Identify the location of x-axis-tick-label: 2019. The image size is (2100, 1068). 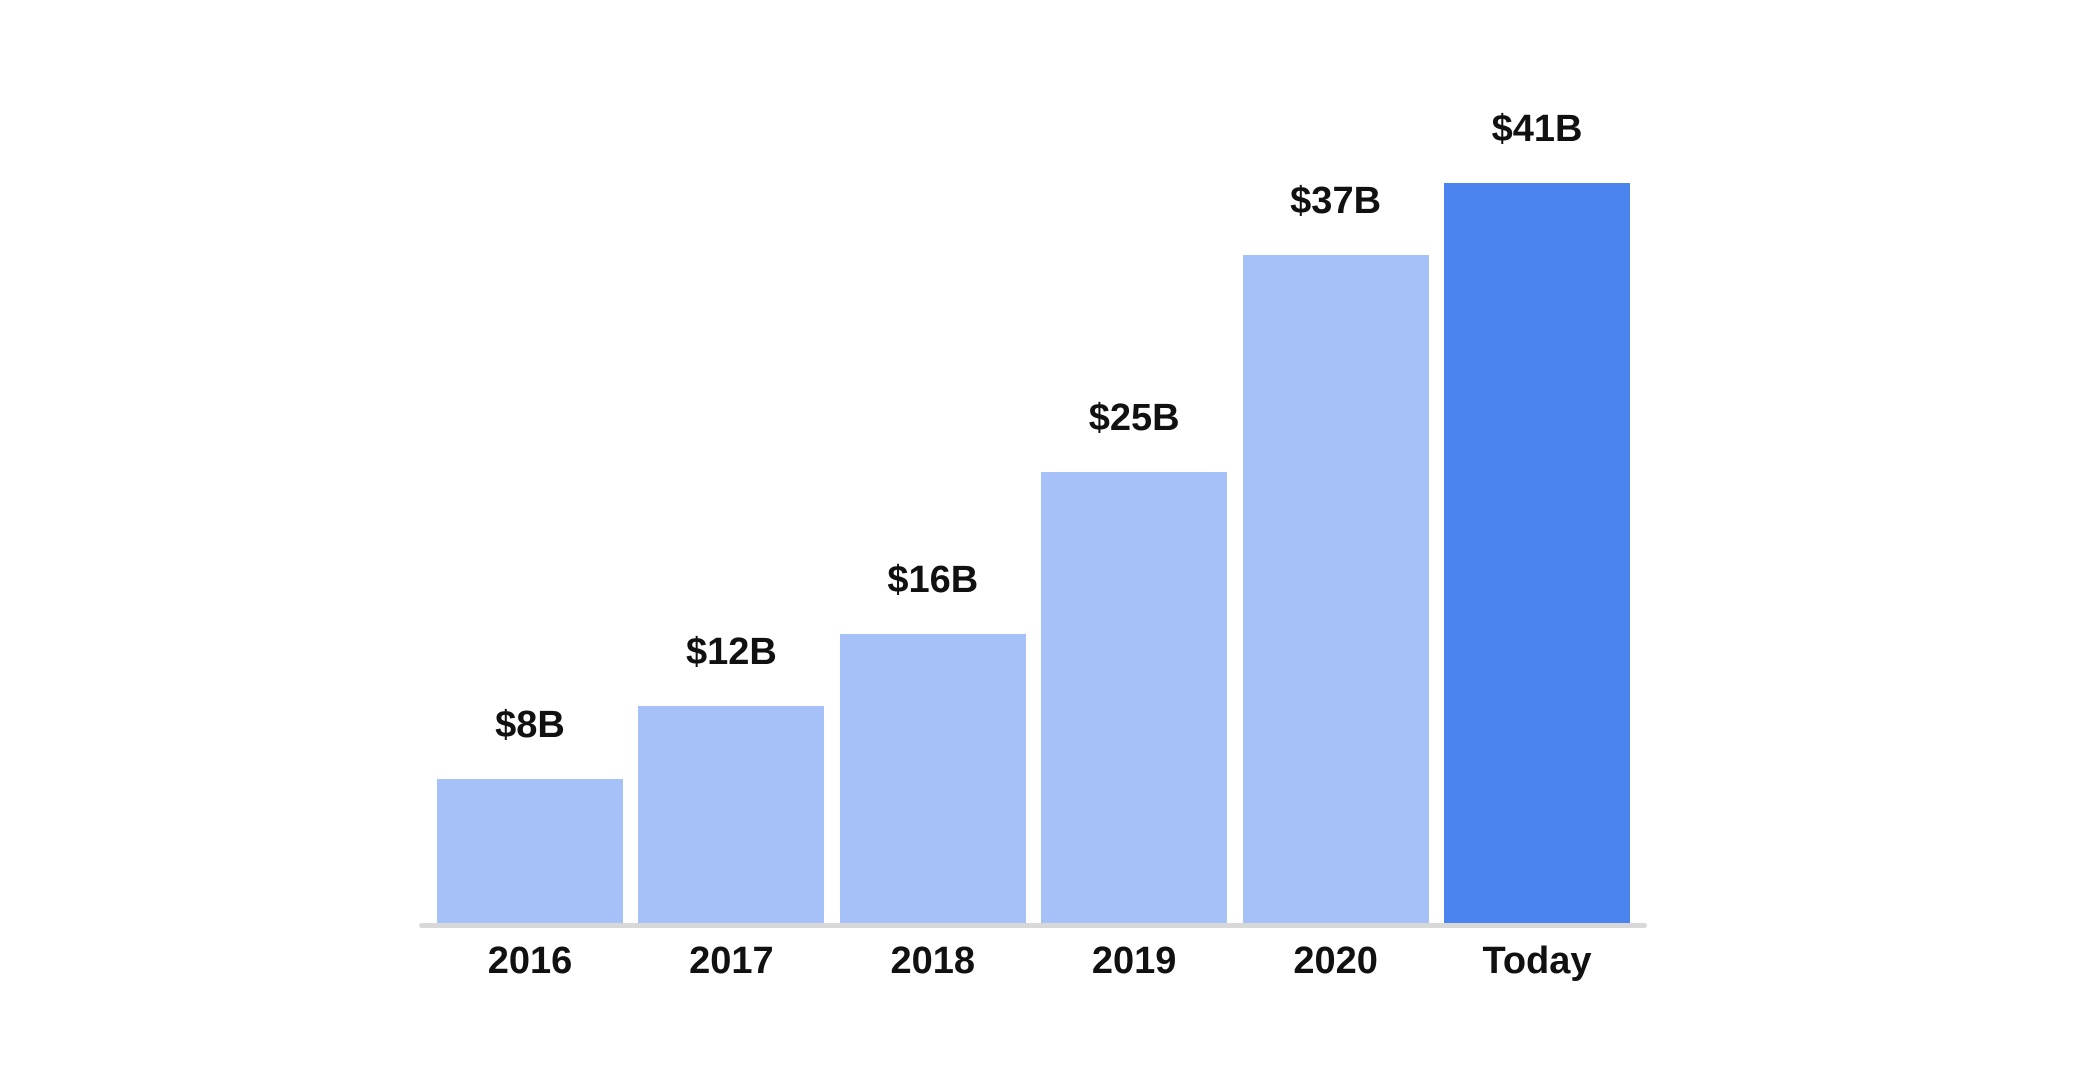
(1134, 961).